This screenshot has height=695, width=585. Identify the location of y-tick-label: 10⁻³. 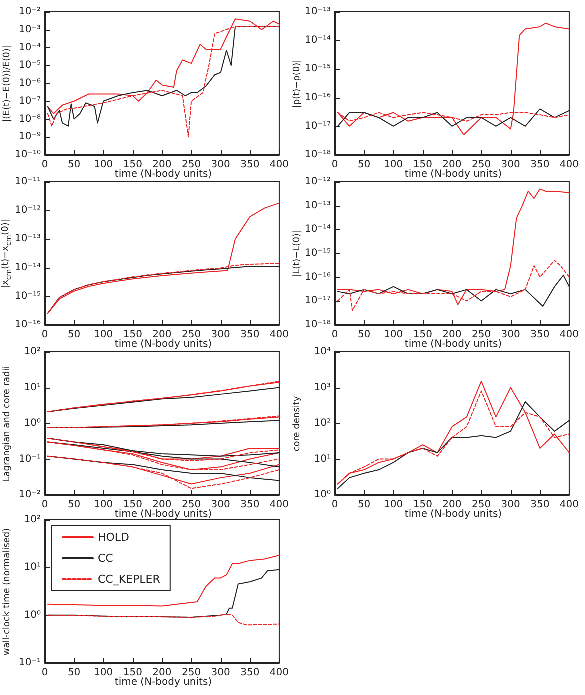
(29, 30).